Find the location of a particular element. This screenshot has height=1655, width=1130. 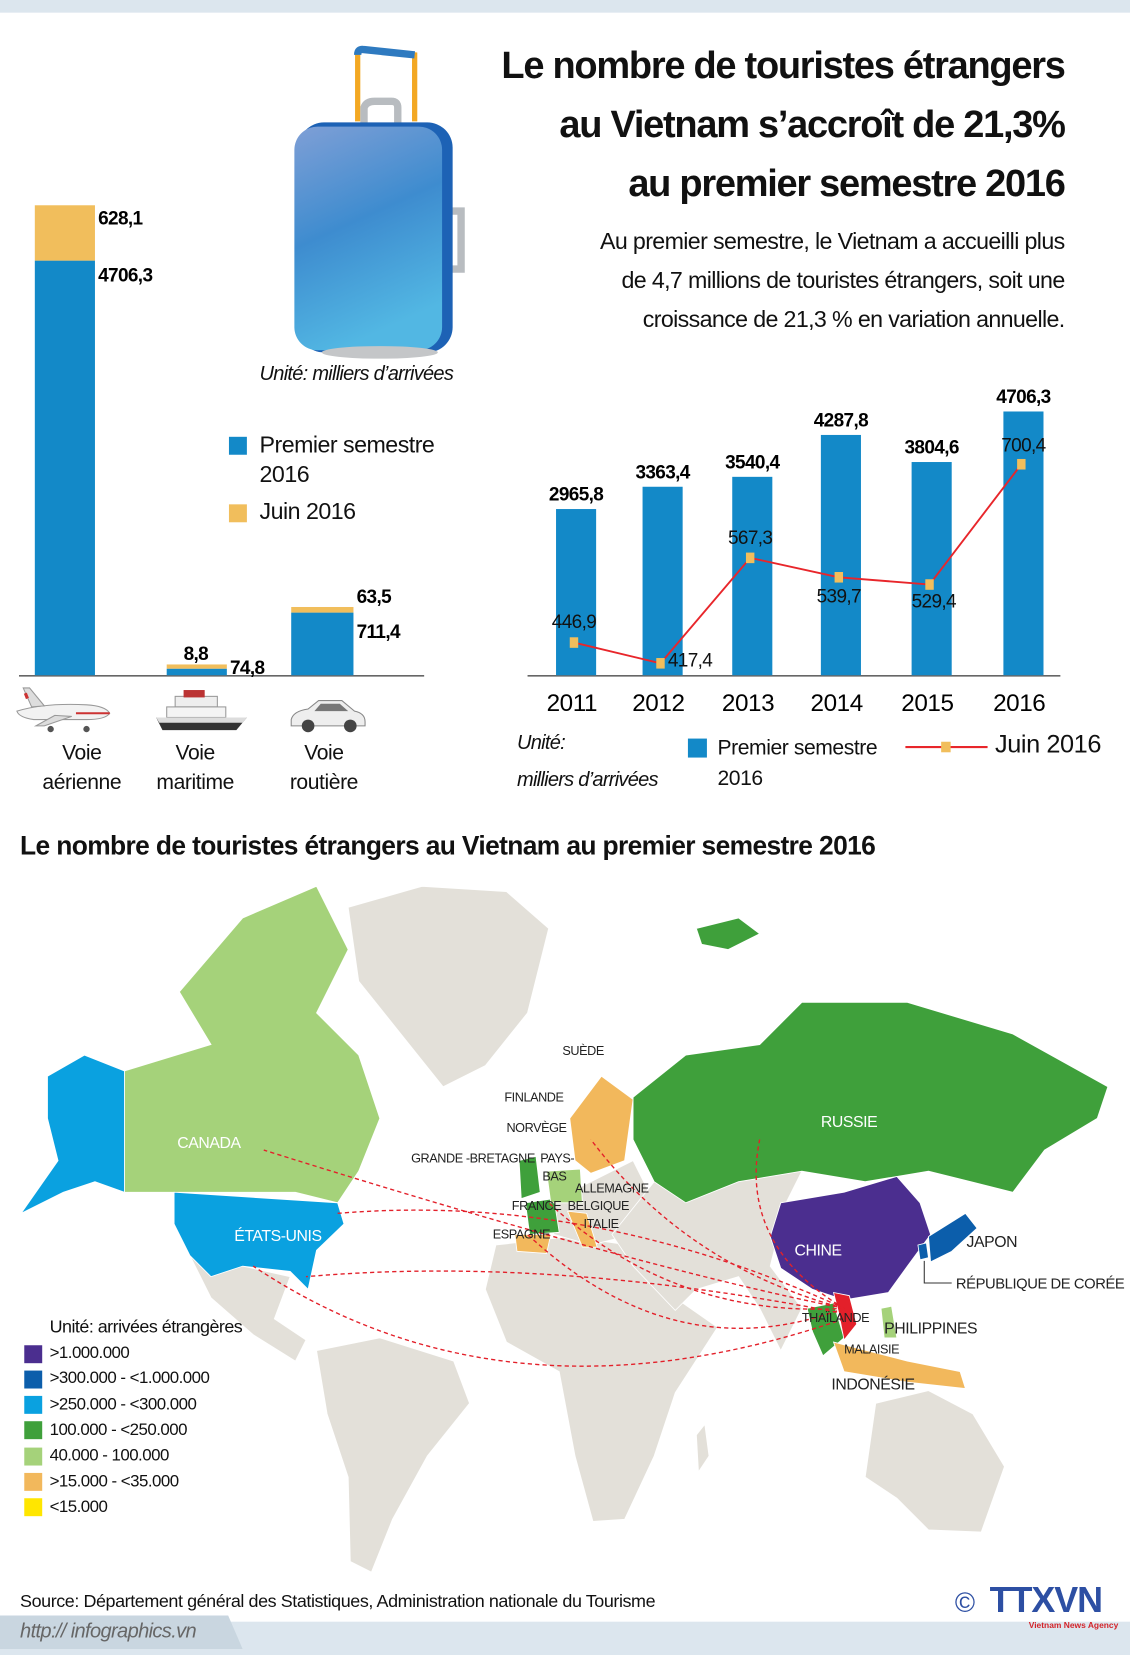

mode-label-line: maritime is located at coordinates (195, 783).